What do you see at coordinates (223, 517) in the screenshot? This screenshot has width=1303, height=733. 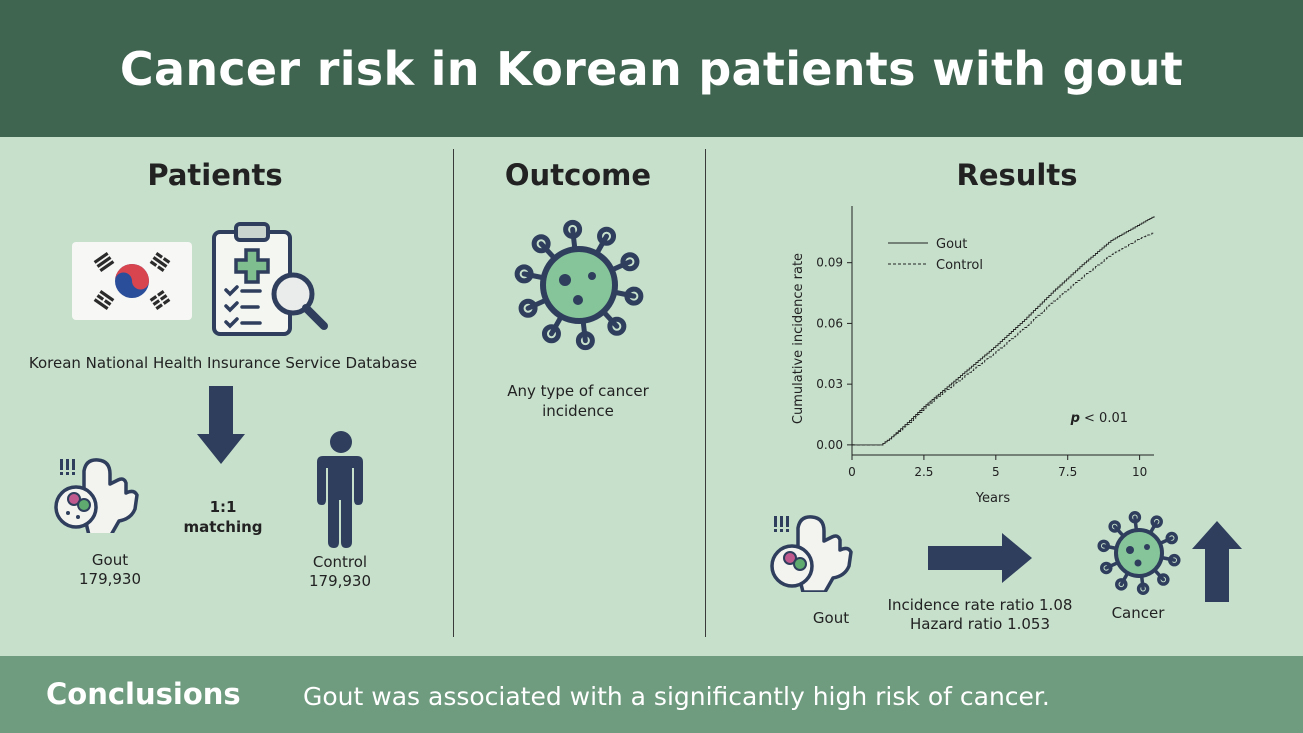 I see `matching-label: 1:1 matching` at bounding box center [223, 517].